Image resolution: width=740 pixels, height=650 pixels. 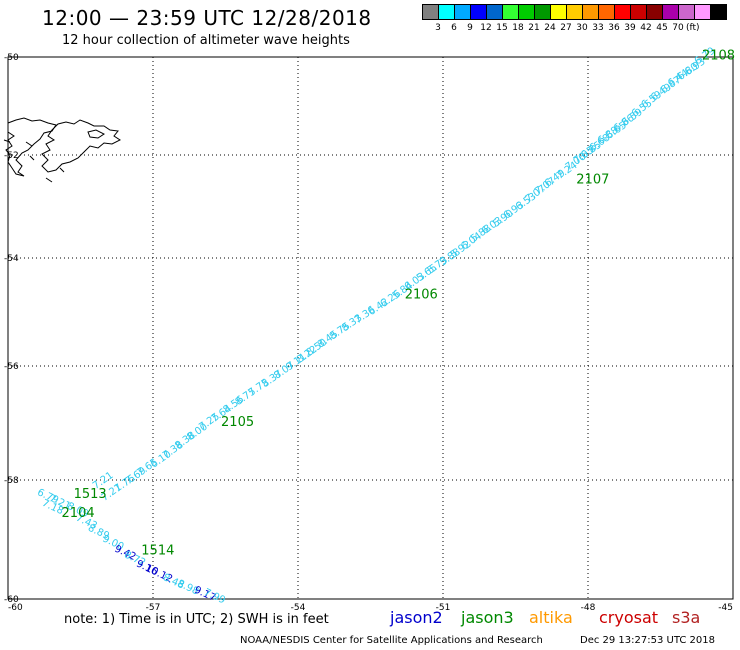 I want to click on color-scale-swatch, so click(x=718, y=12).